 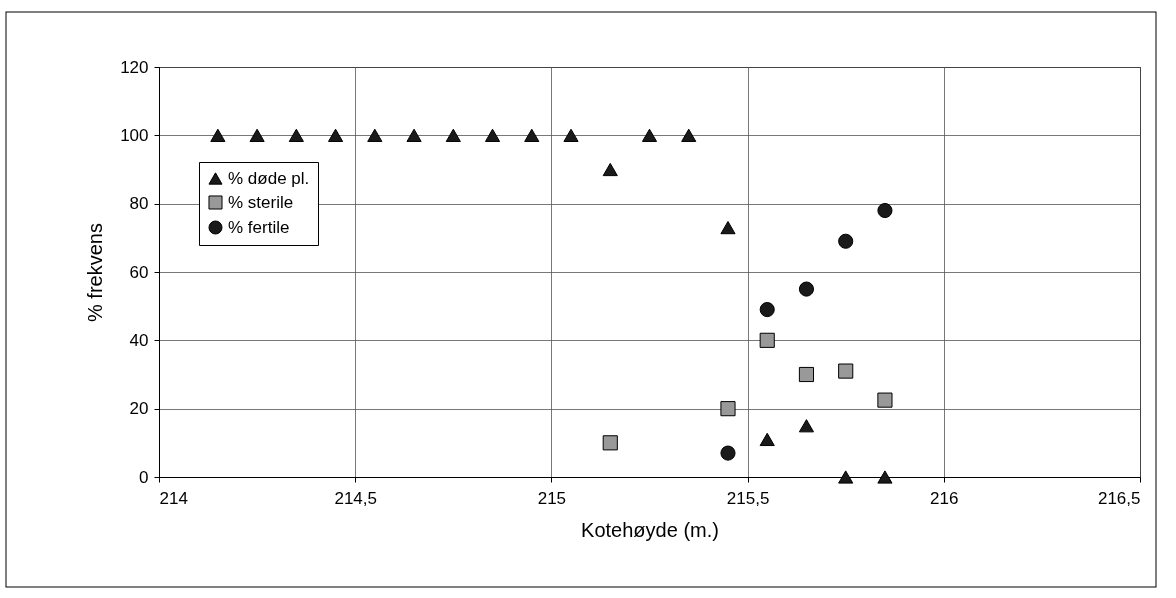 What do you see at coordinates (944, 498) in the screenshot?
I see `x-tick-label: 216` at bounding box center [944, 498].